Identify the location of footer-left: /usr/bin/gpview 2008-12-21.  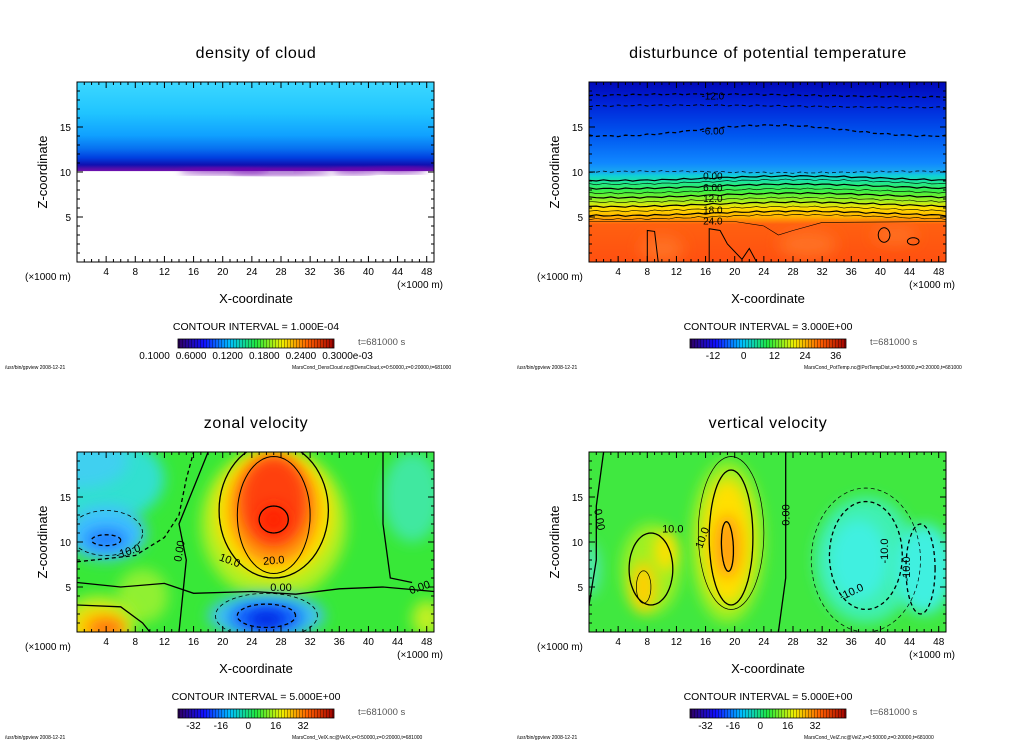
(547, 737).